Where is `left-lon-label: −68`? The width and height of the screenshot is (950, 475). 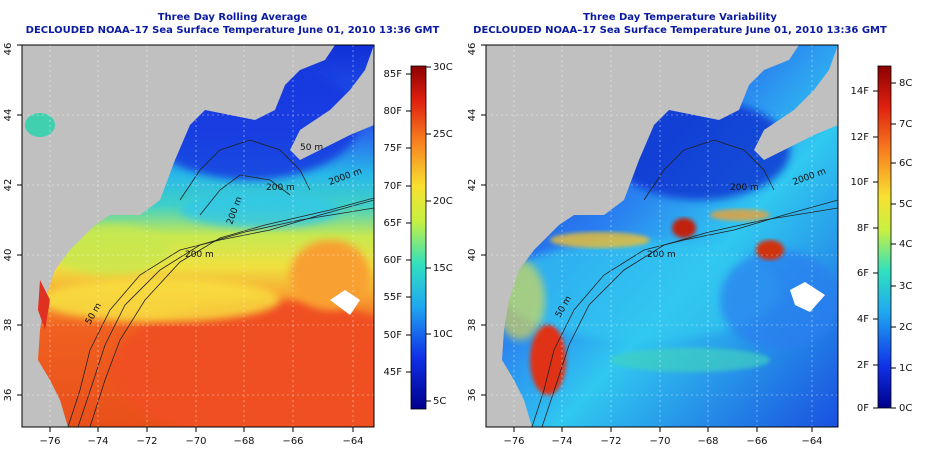
left-lon-label: −68 is located at coordinates (243, 441).